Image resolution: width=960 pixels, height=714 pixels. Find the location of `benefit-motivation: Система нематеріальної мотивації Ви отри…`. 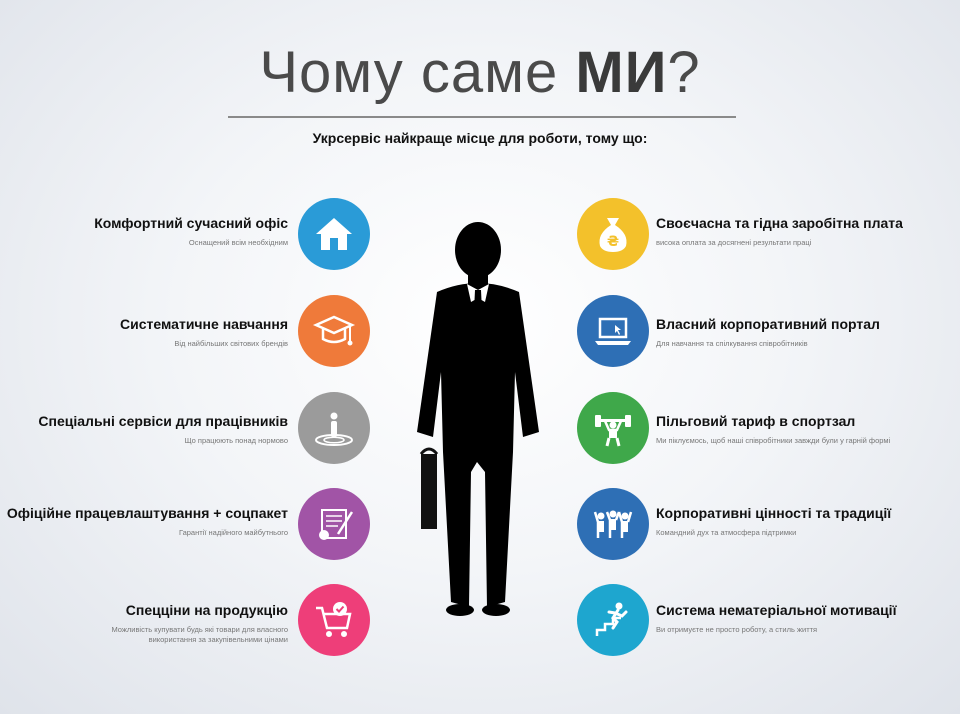

benefit-motivation: Система нематеріальної мотивації Ви отри… is located at coordinates (776, 618).